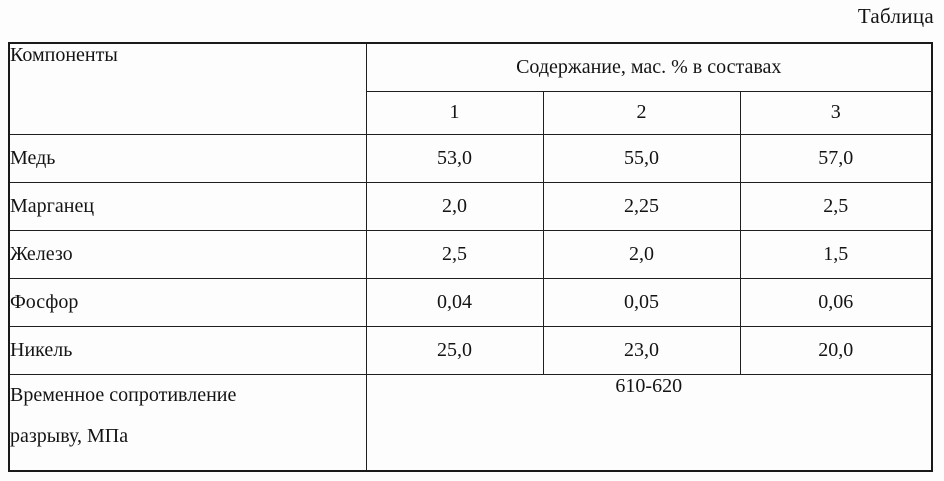 Image resolution: width=944 pixels, height=481 pixels. What do you see at coordinates (836, 112) in the screenshot?
I see `column-header-3: 3` at bounding box center [836, 112].